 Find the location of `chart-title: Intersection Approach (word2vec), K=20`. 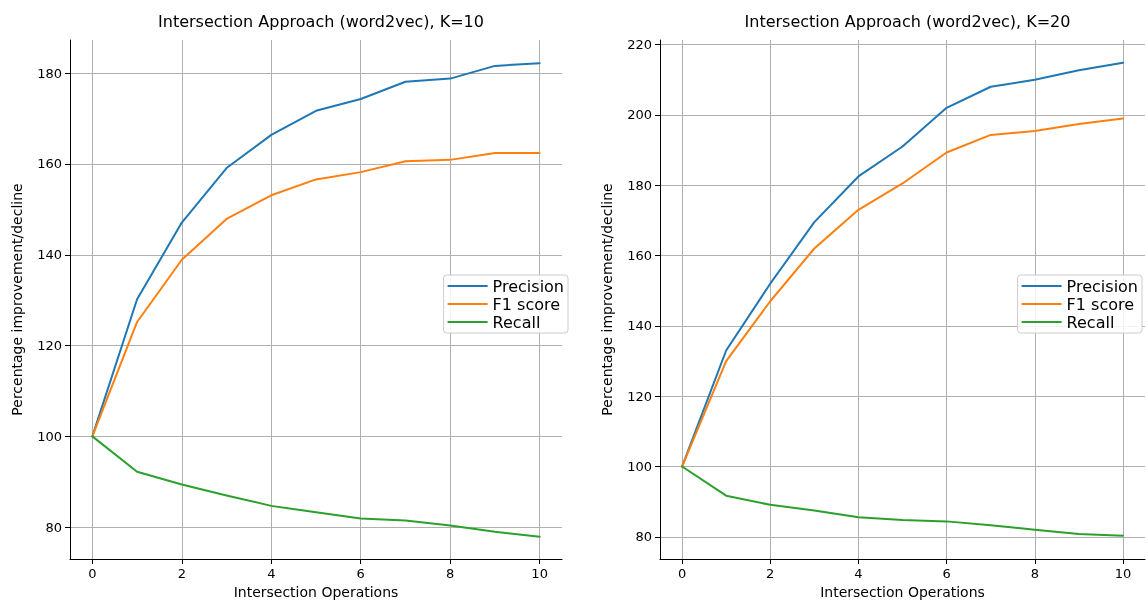

chart-title: Intersection Approach (word2vec), K=20 is located at coordinates (907, 21).